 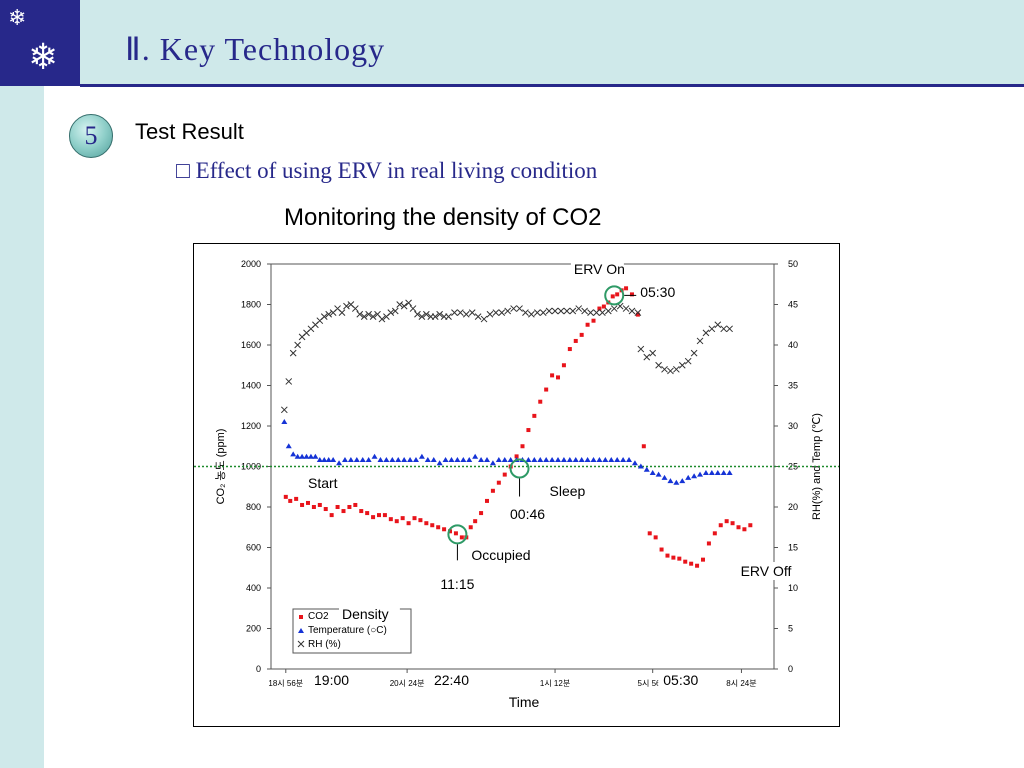 I want to click on x-tick-label: 20시 24분, so click(x=407, y=683).